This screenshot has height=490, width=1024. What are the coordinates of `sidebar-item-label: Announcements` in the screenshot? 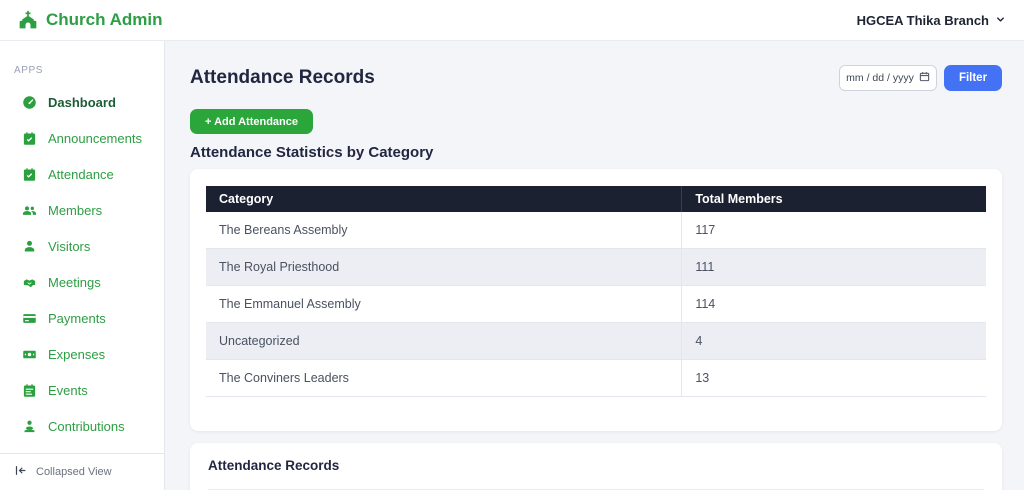 It's located at (95, 138).